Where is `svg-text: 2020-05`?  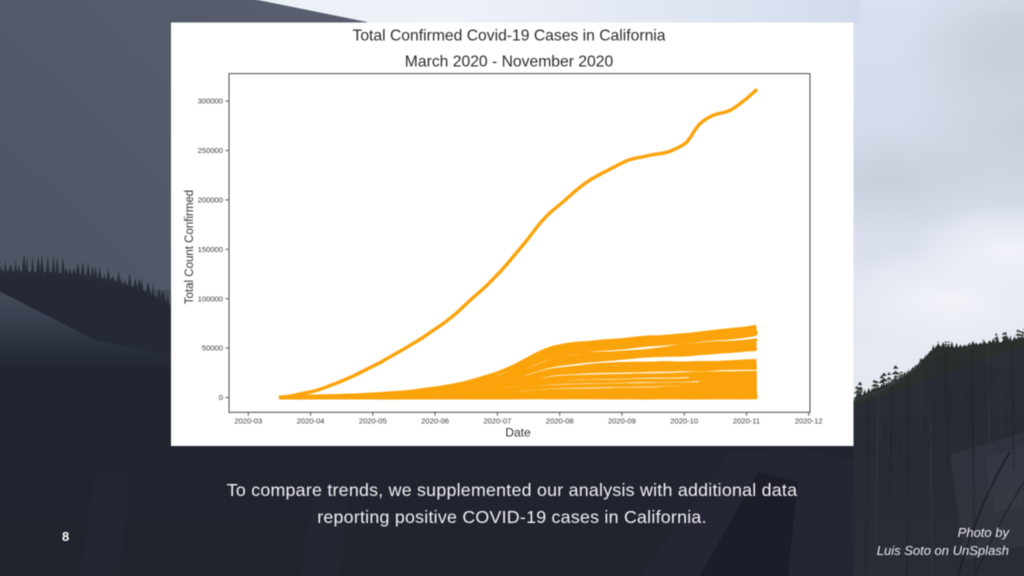
svg-text: 2020-05 is located at coordinates (373, 421).